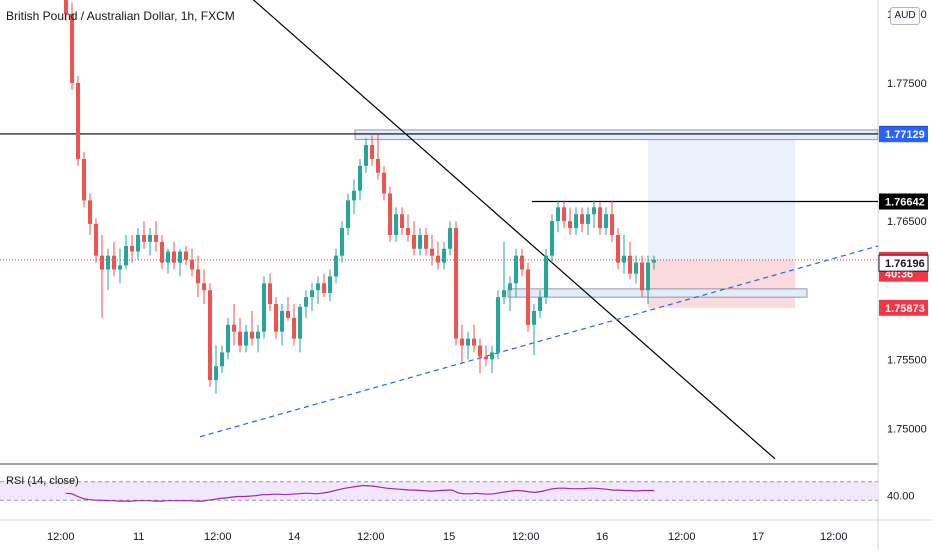 Image resolution: width=932 pixels, height=555 pixels. Describe the element at coordinates (721, 197) in the screenshot. I see `position-profit-zone` at that location.